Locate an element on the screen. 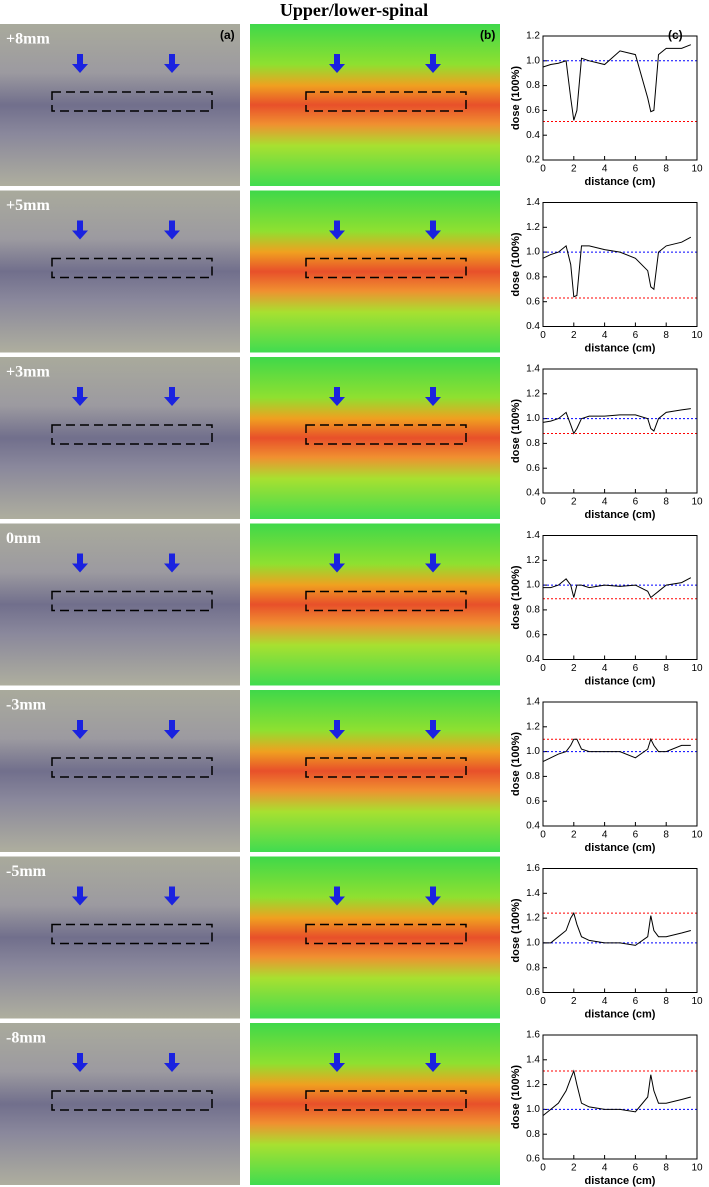 The height and width of the screenshot is (1187, 709). row-label: -5mm is located at coordinates (26, 871).